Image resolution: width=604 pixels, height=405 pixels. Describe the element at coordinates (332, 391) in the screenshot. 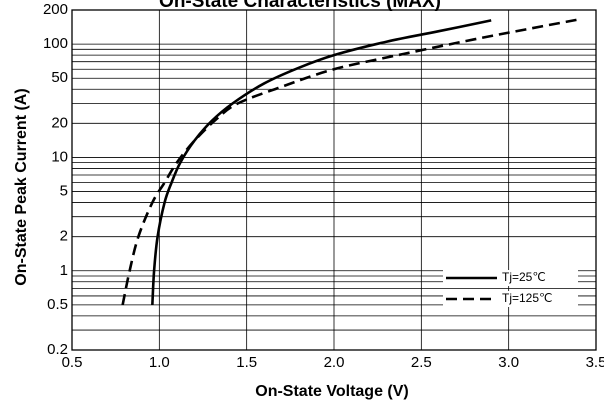

I see `x-axis-label: On-State Voltage (V)` at that location.